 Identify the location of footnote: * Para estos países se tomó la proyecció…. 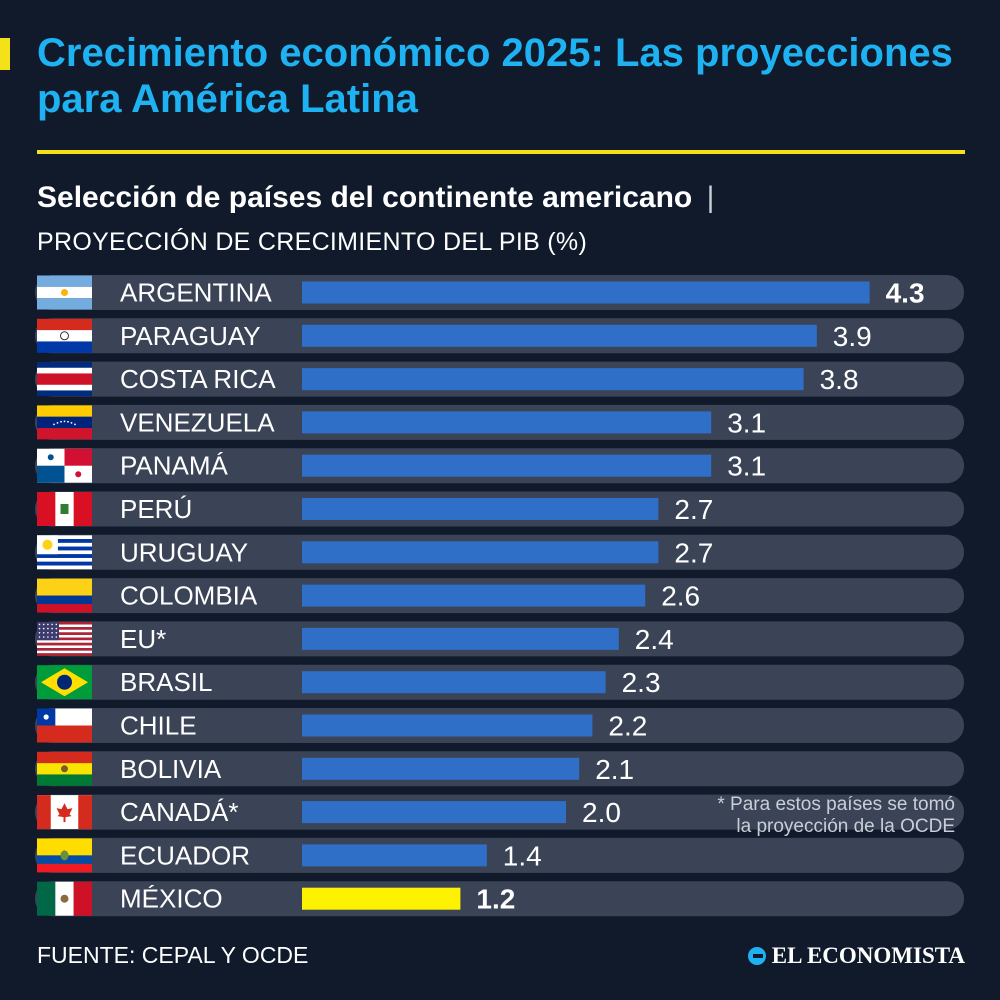
(817, 816).